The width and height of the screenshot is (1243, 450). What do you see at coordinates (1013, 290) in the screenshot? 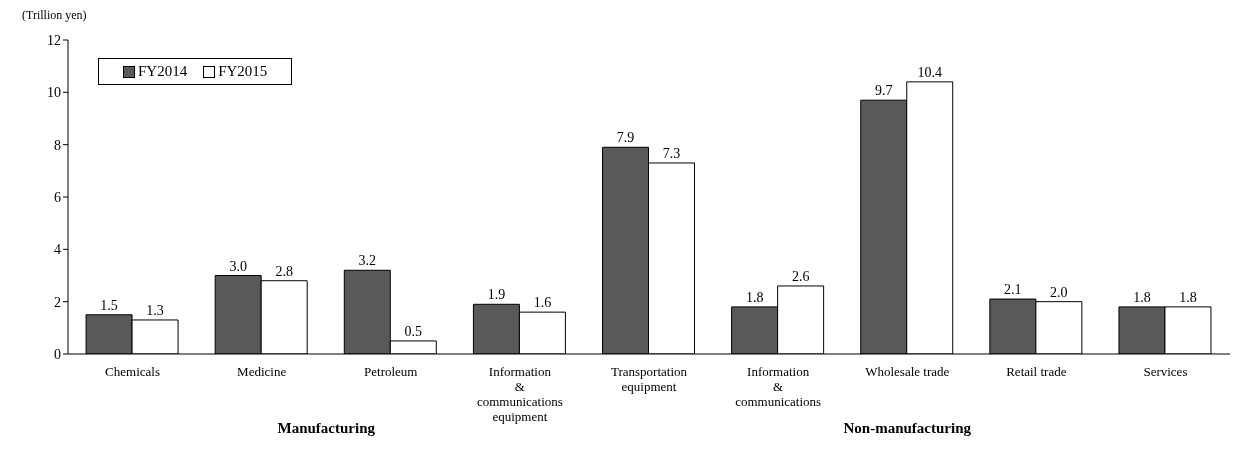
I see `data-label: 2.1` at bounding box center [1013, 290].